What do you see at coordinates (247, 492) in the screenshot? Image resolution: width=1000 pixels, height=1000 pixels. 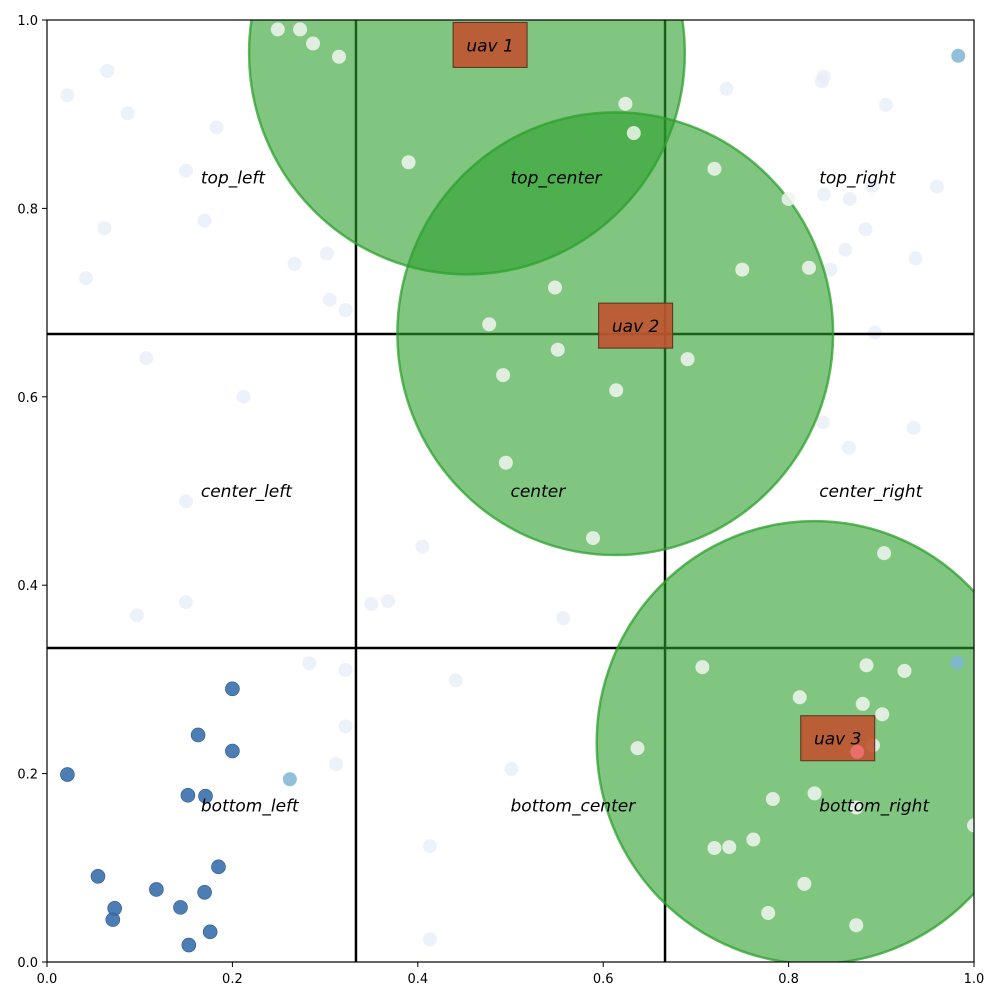 I see `region-label-center_left: center_left` at bounding box center [247, 492].